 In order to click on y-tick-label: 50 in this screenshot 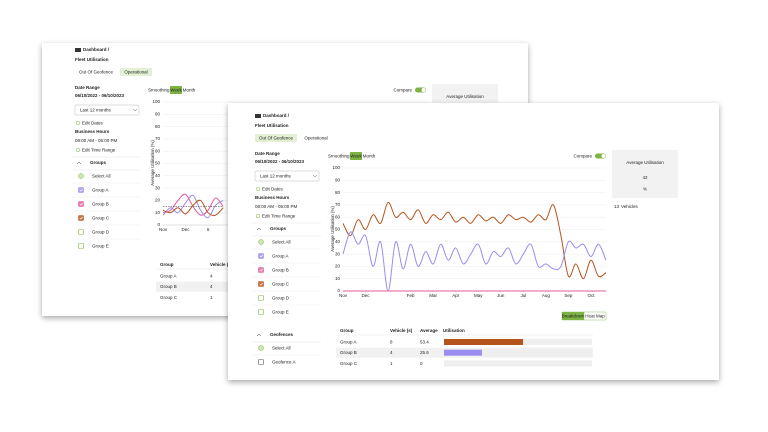, I will do `click(158, 163)`.